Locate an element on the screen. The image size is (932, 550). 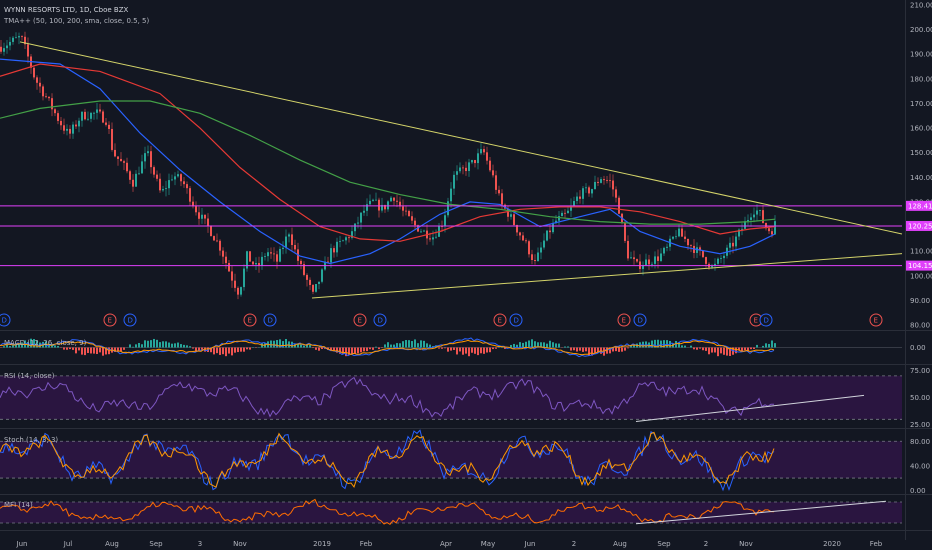
mfi-label: MFI (14) is located at coordinates (18, 505).